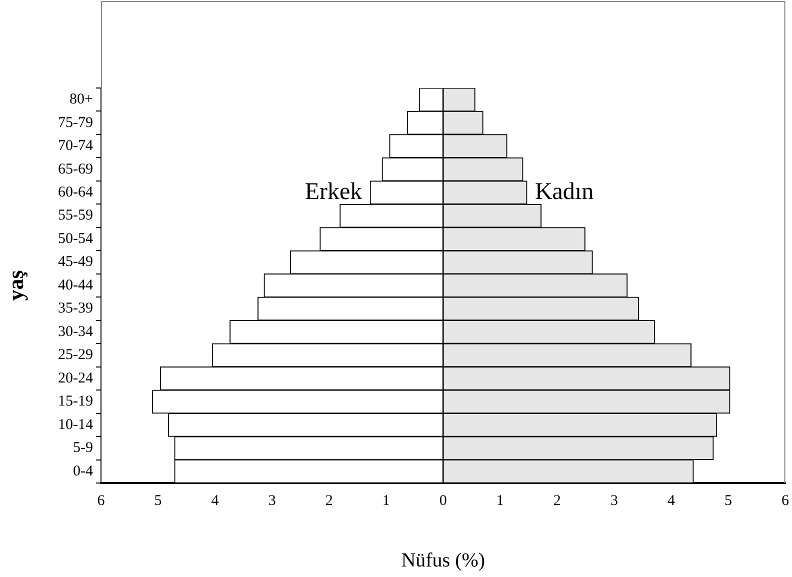  What do you see at coordinates (564, 191) in the screenshot?
I see `series-label: Kadın` at bounding box center [564, 191].